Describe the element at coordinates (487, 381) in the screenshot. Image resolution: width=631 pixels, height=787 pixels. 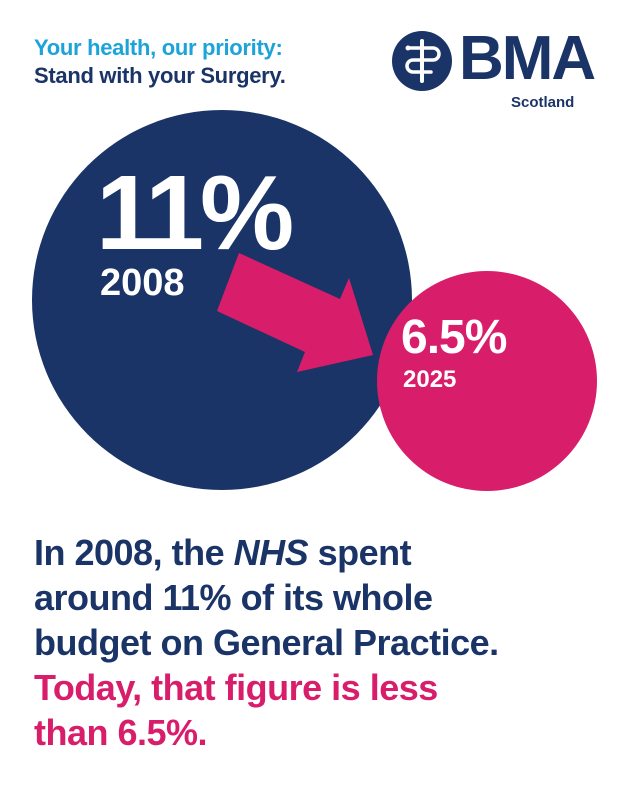
I see `circle-2025` at that location.